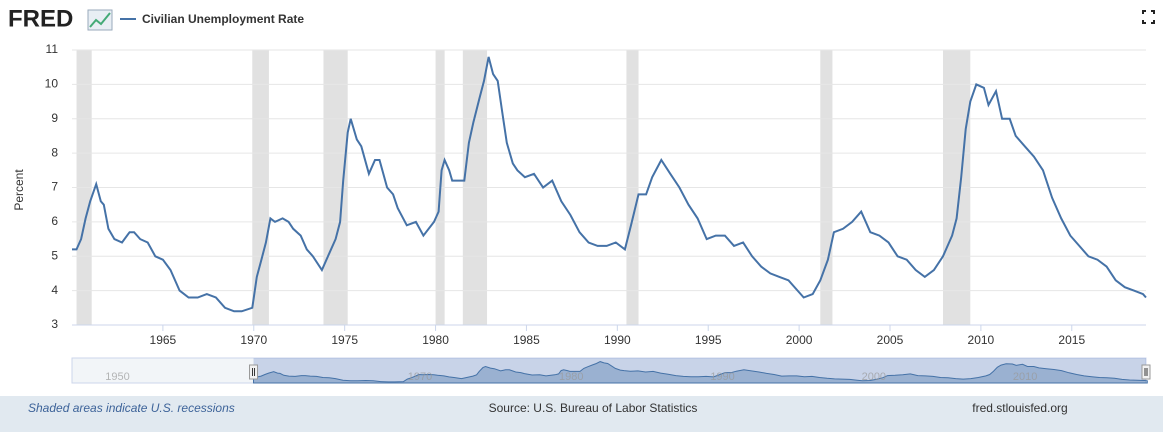 Image resolution: width=1163 pixels, height=432 pixels. Describe the element at coordinates (874, 377) in the screenshot. I see `navigator-label: 2000` at that location.